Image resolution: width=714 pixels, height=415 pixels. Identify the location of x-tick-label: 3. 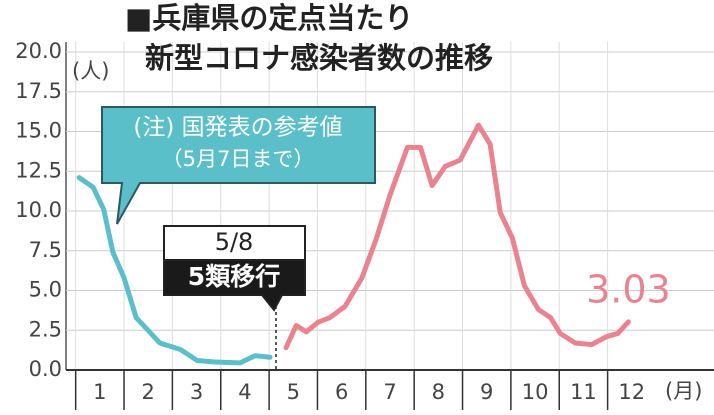
(196, 392).